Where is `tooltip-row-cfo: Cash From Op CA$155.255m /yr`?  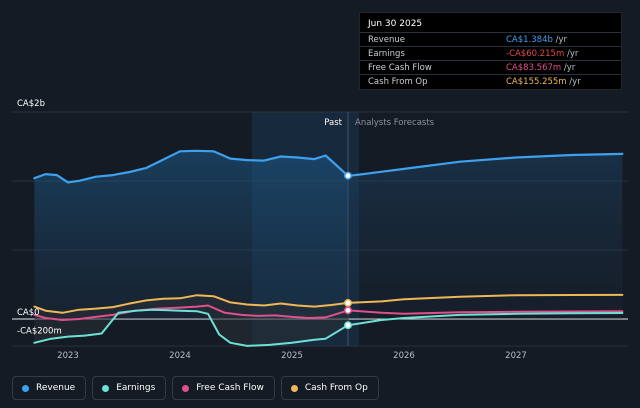
tooltip-row-cfo: Cash From Op CA$155.255m /yr is located at coordinates (490, 81).